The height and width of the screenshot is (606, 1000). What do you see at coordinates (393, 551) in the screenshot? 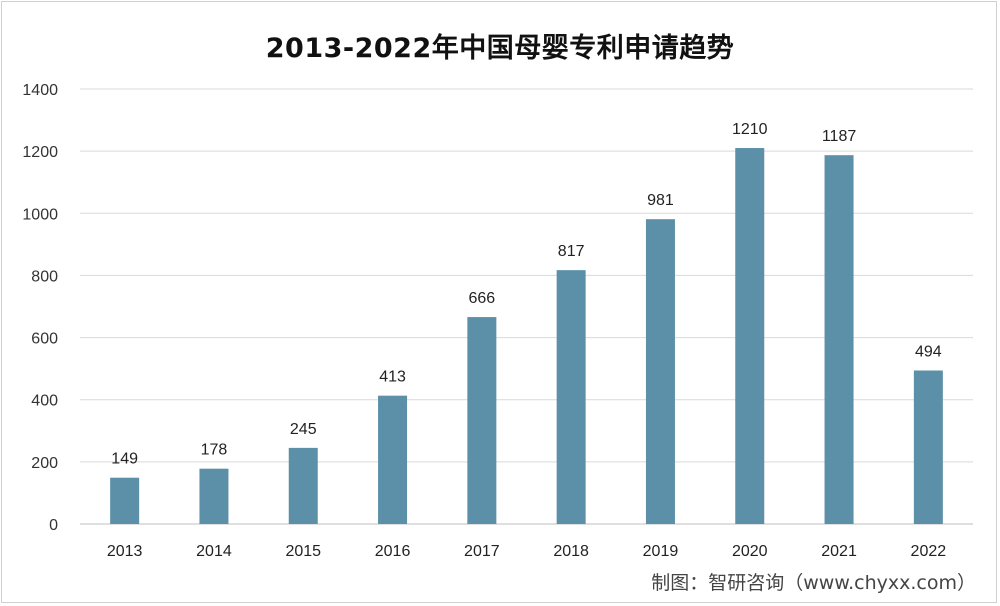
I see `x-tick-label: 2016` at bounding box center [393, 551].